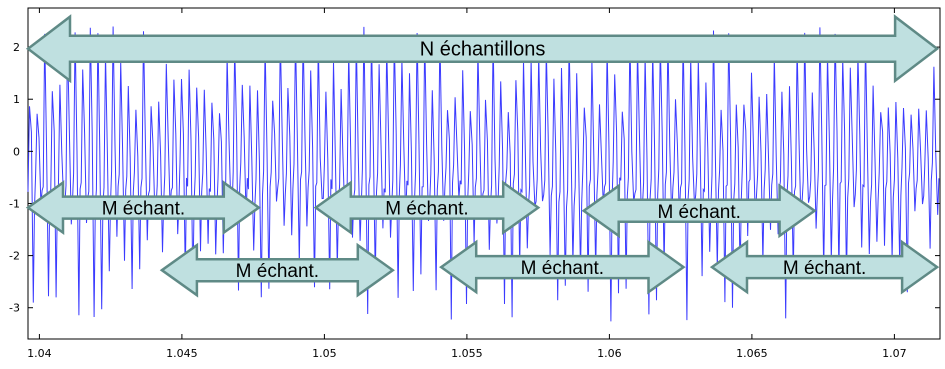 The width and height of the screenshot is (945, 369). I want to click on y-tick-label: 2, so click(16, 47).